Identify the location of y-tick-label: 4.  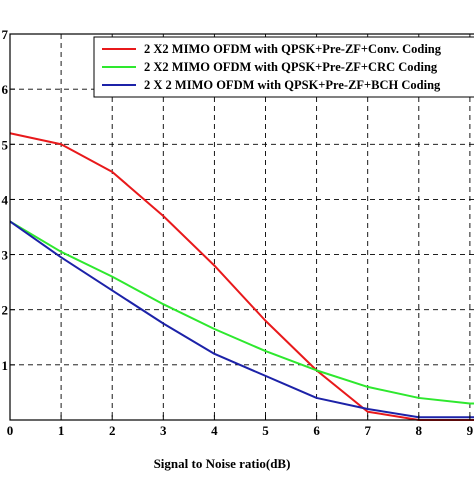
(5, 199).